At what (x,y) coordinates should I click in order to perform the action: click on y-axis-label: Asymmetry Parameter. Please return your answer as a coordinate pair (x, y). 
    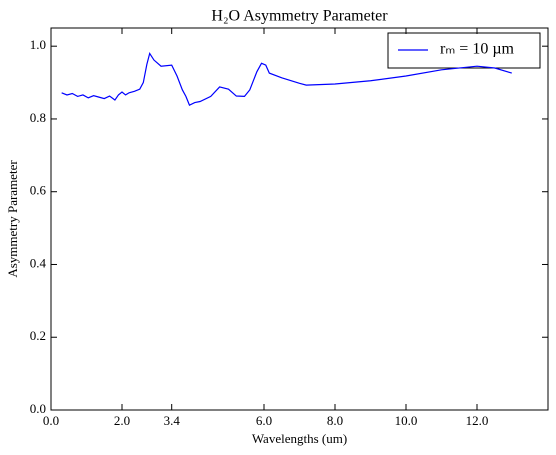
    Looking at the image, I should click on (12, 219).